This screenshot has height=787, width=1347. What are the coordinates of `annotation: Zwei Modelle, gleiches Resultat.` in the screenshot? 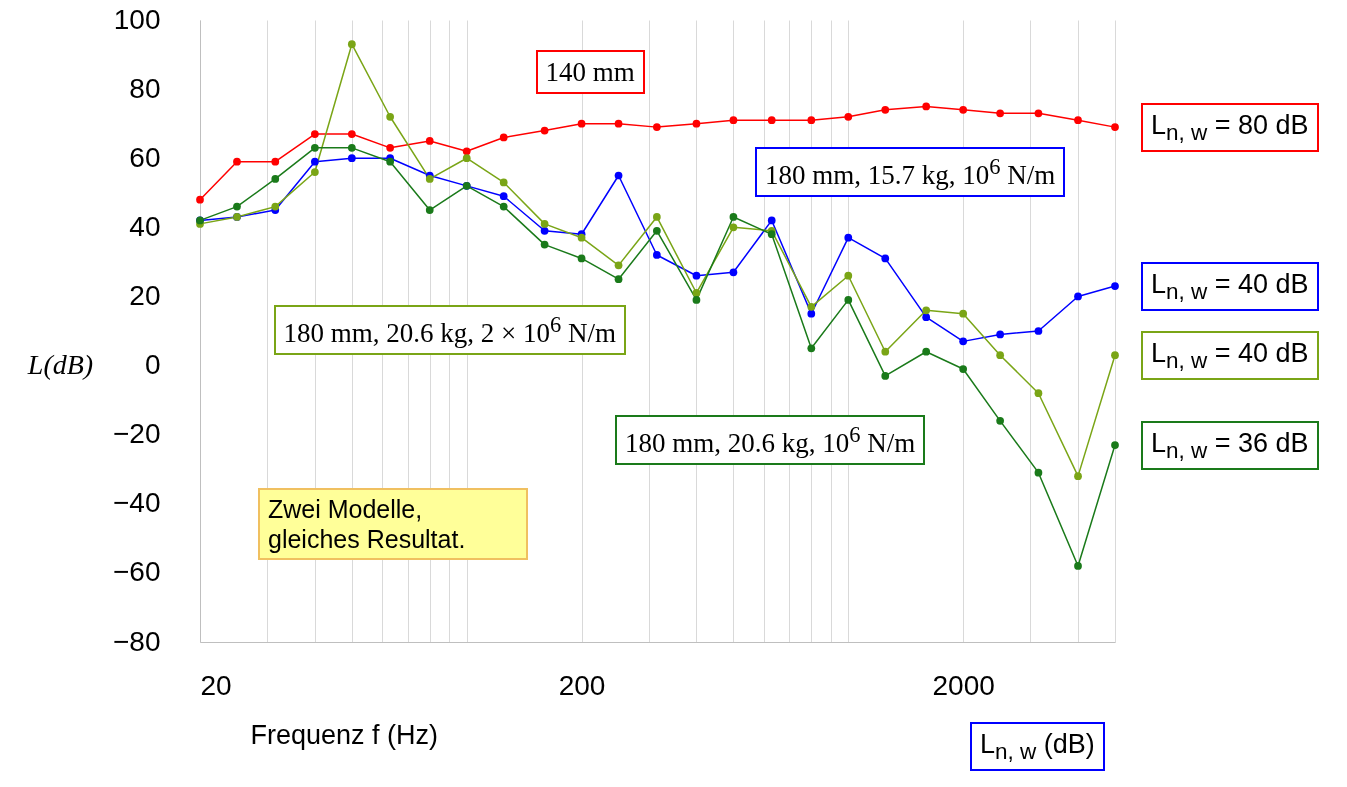 It's located at (393, 524).